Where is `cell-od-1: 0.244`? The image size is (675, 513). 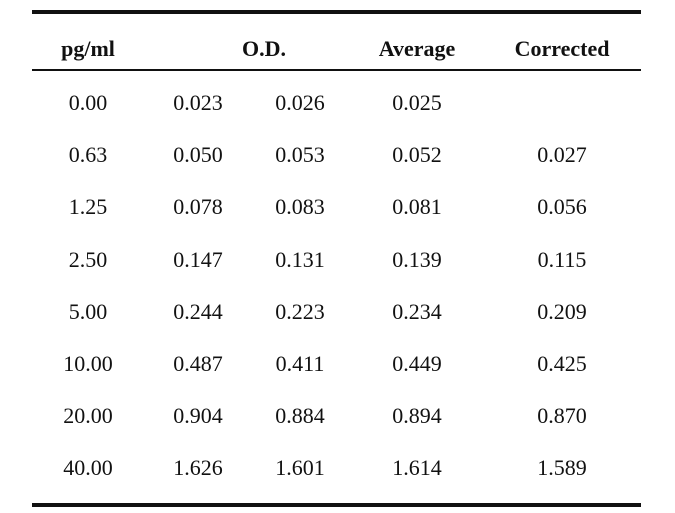
cell-od-1: 0.244 is located at coordinates (198, 311).